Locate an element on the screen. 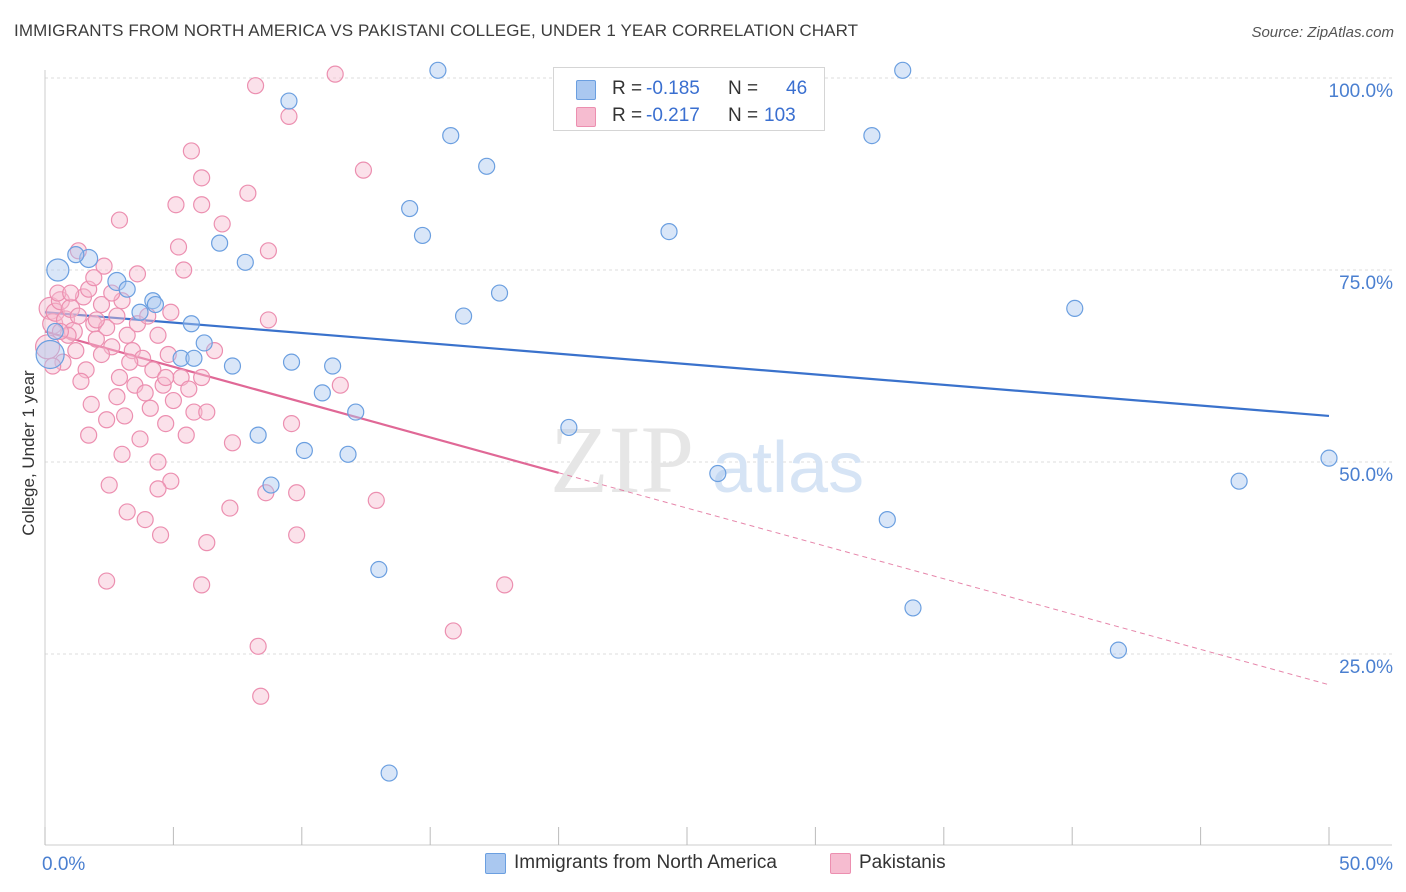 This screenshot has width=1406, height=892. legend-row-north-america: R = -0.185 N = 46 is located at coordinates (689, 89).